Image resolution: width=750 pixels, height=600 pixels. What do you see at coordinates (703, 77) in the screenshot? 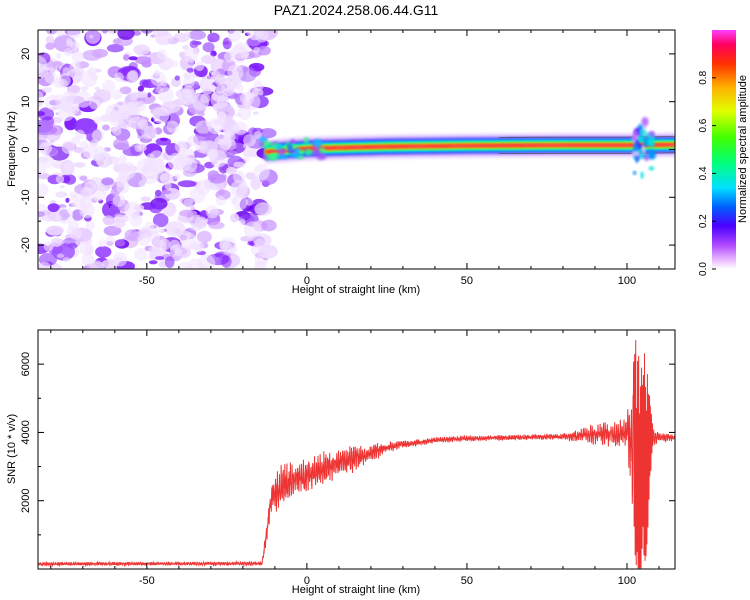
I see `colorbar-tick-label: 0.8` at bounding box center [703, 77].